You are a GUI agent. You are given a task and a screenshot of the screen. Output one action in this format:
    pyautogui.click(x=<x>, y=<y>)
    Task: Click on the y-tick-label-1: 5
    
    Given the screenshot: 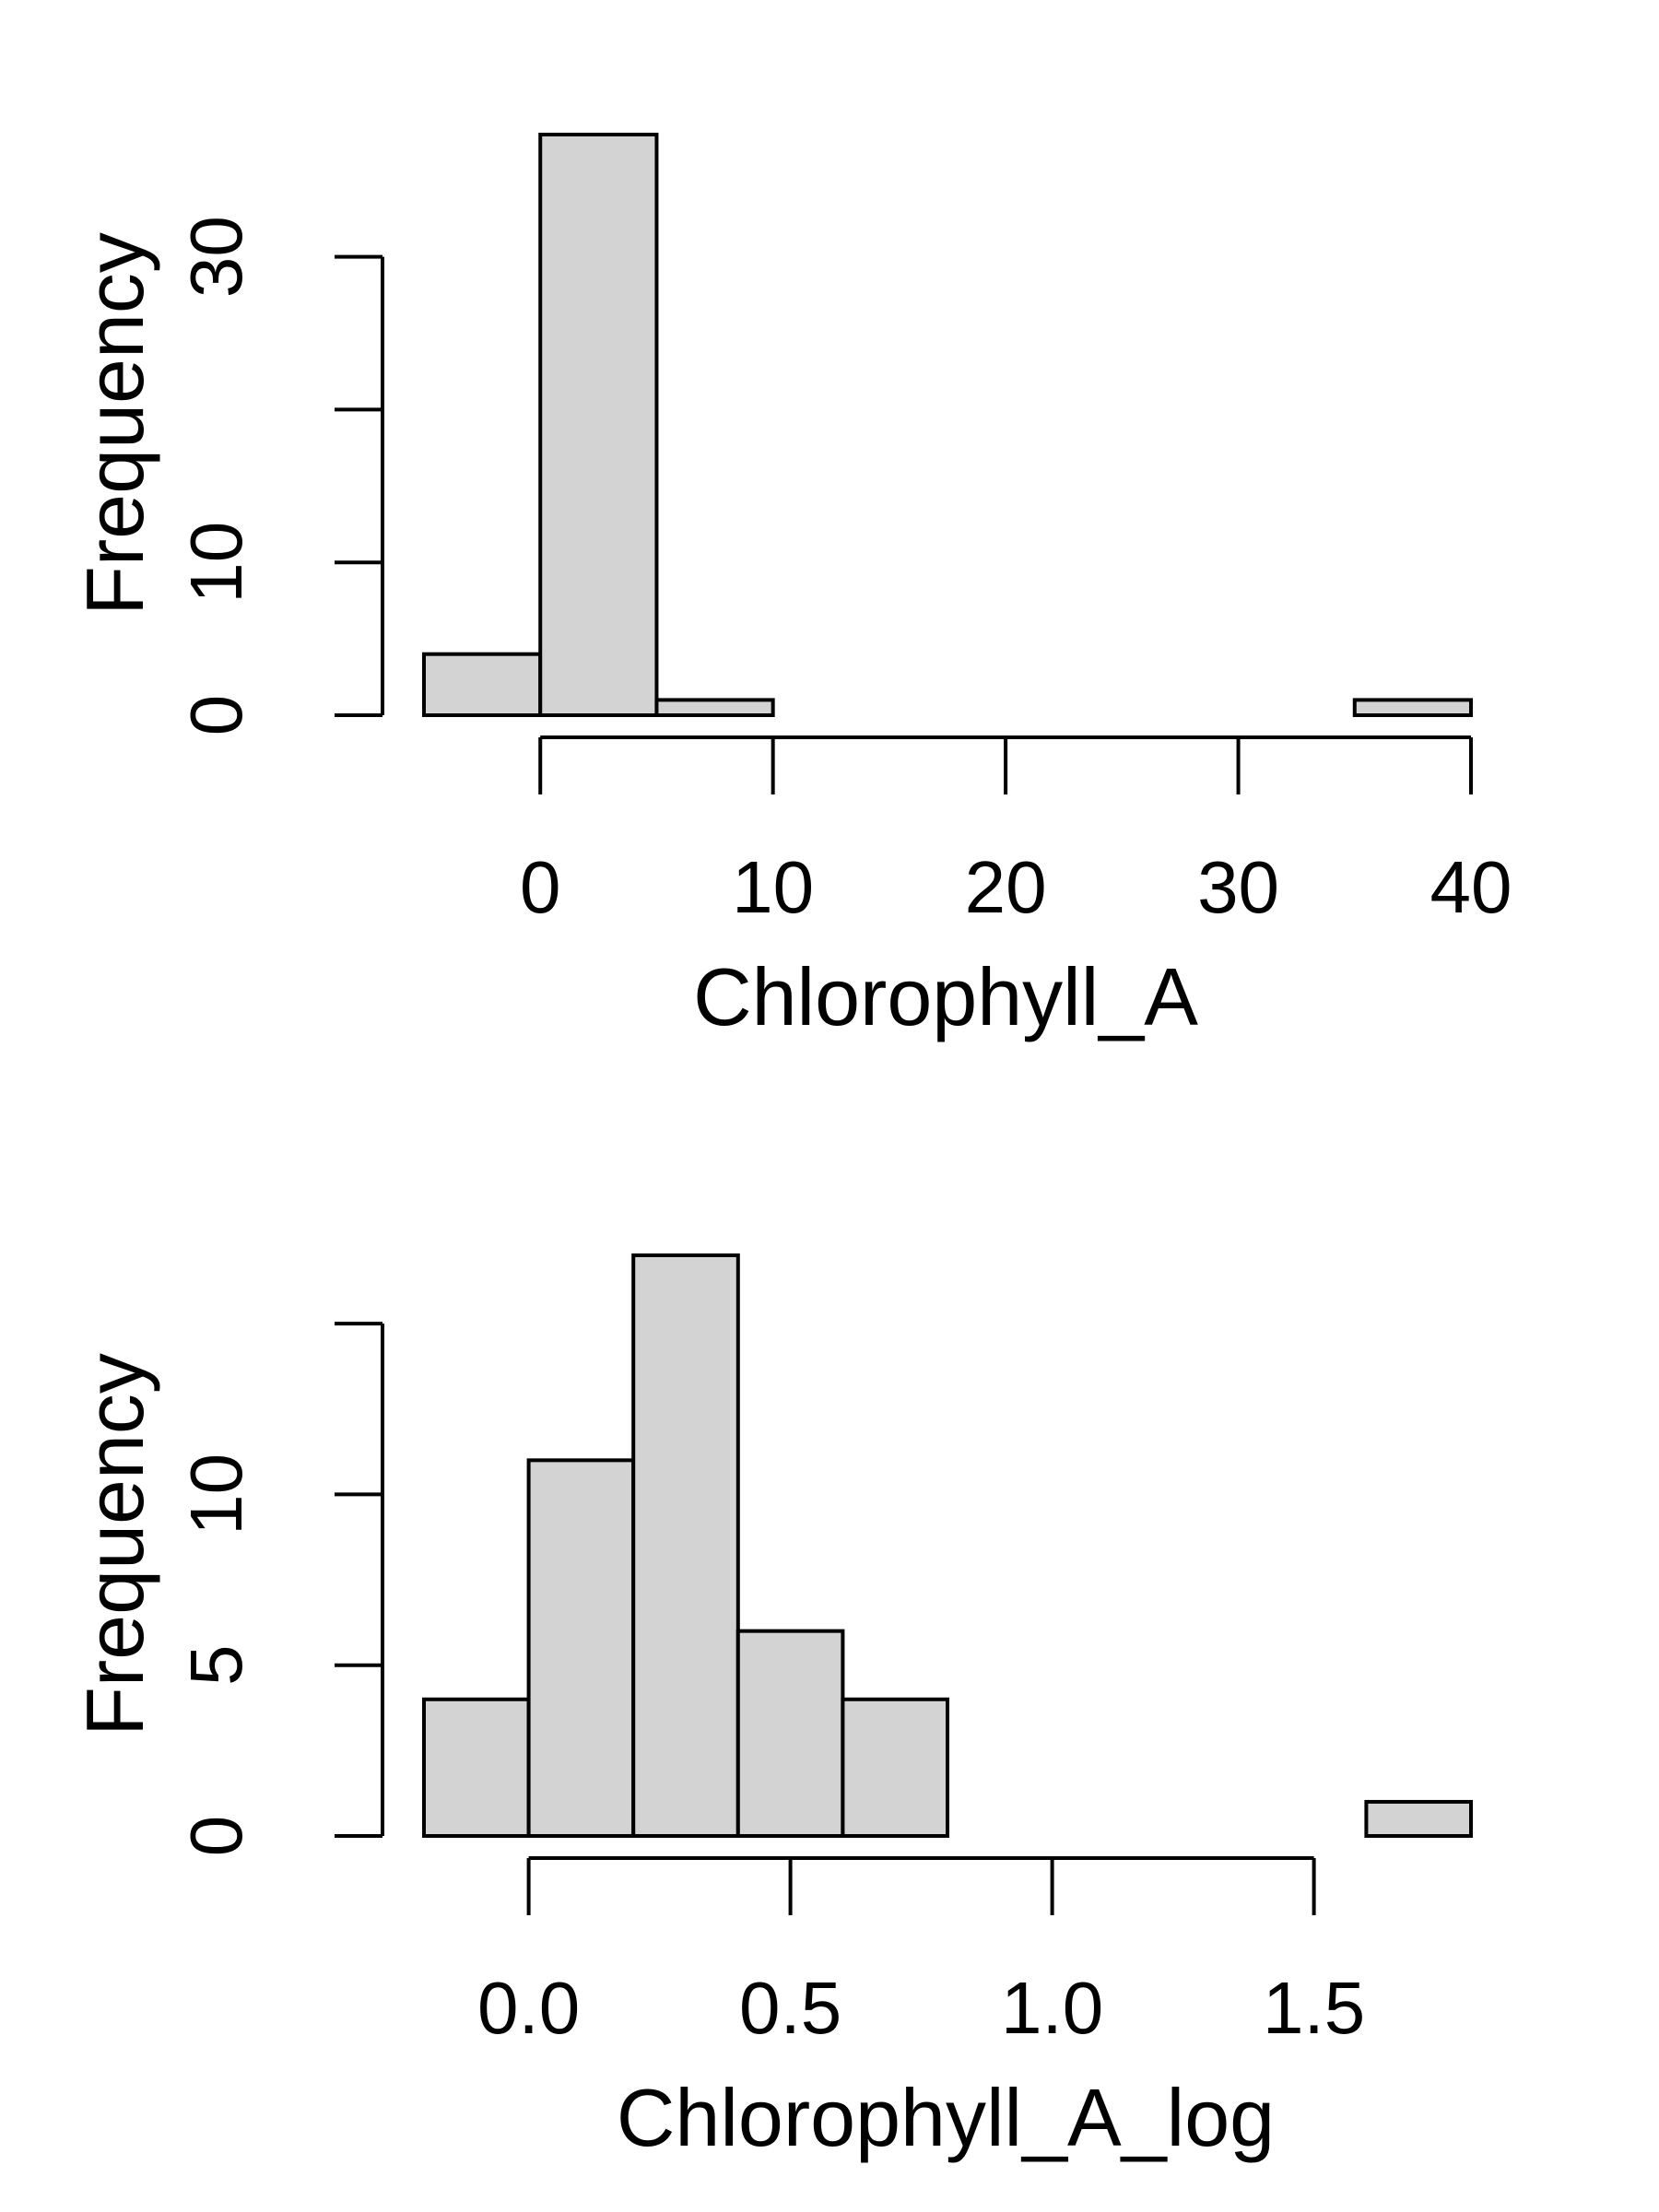 What is the action you would take?
    pyautogui.click(x=216, y=1665)
    